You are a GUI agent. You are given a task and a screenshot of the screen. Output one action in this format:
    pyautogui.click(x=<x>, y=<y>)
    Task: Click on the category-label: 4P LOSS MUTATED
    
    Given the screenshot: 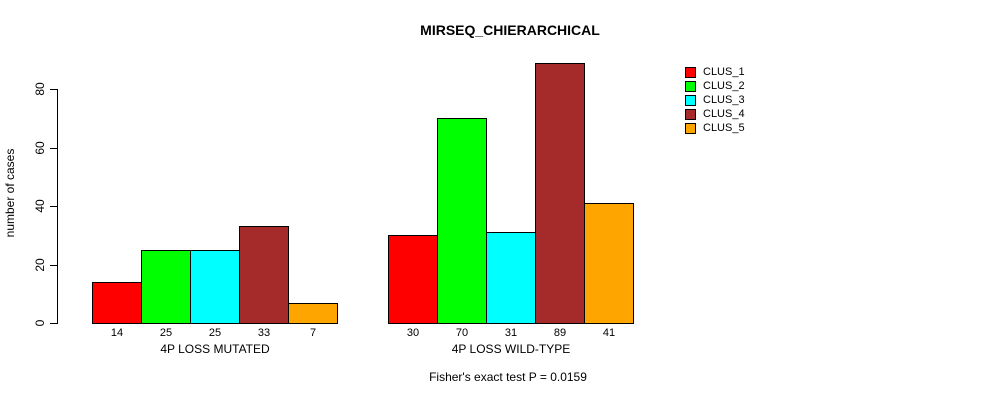 What is the action you would take?
    pyautogui.click(x=215, y=349)
    